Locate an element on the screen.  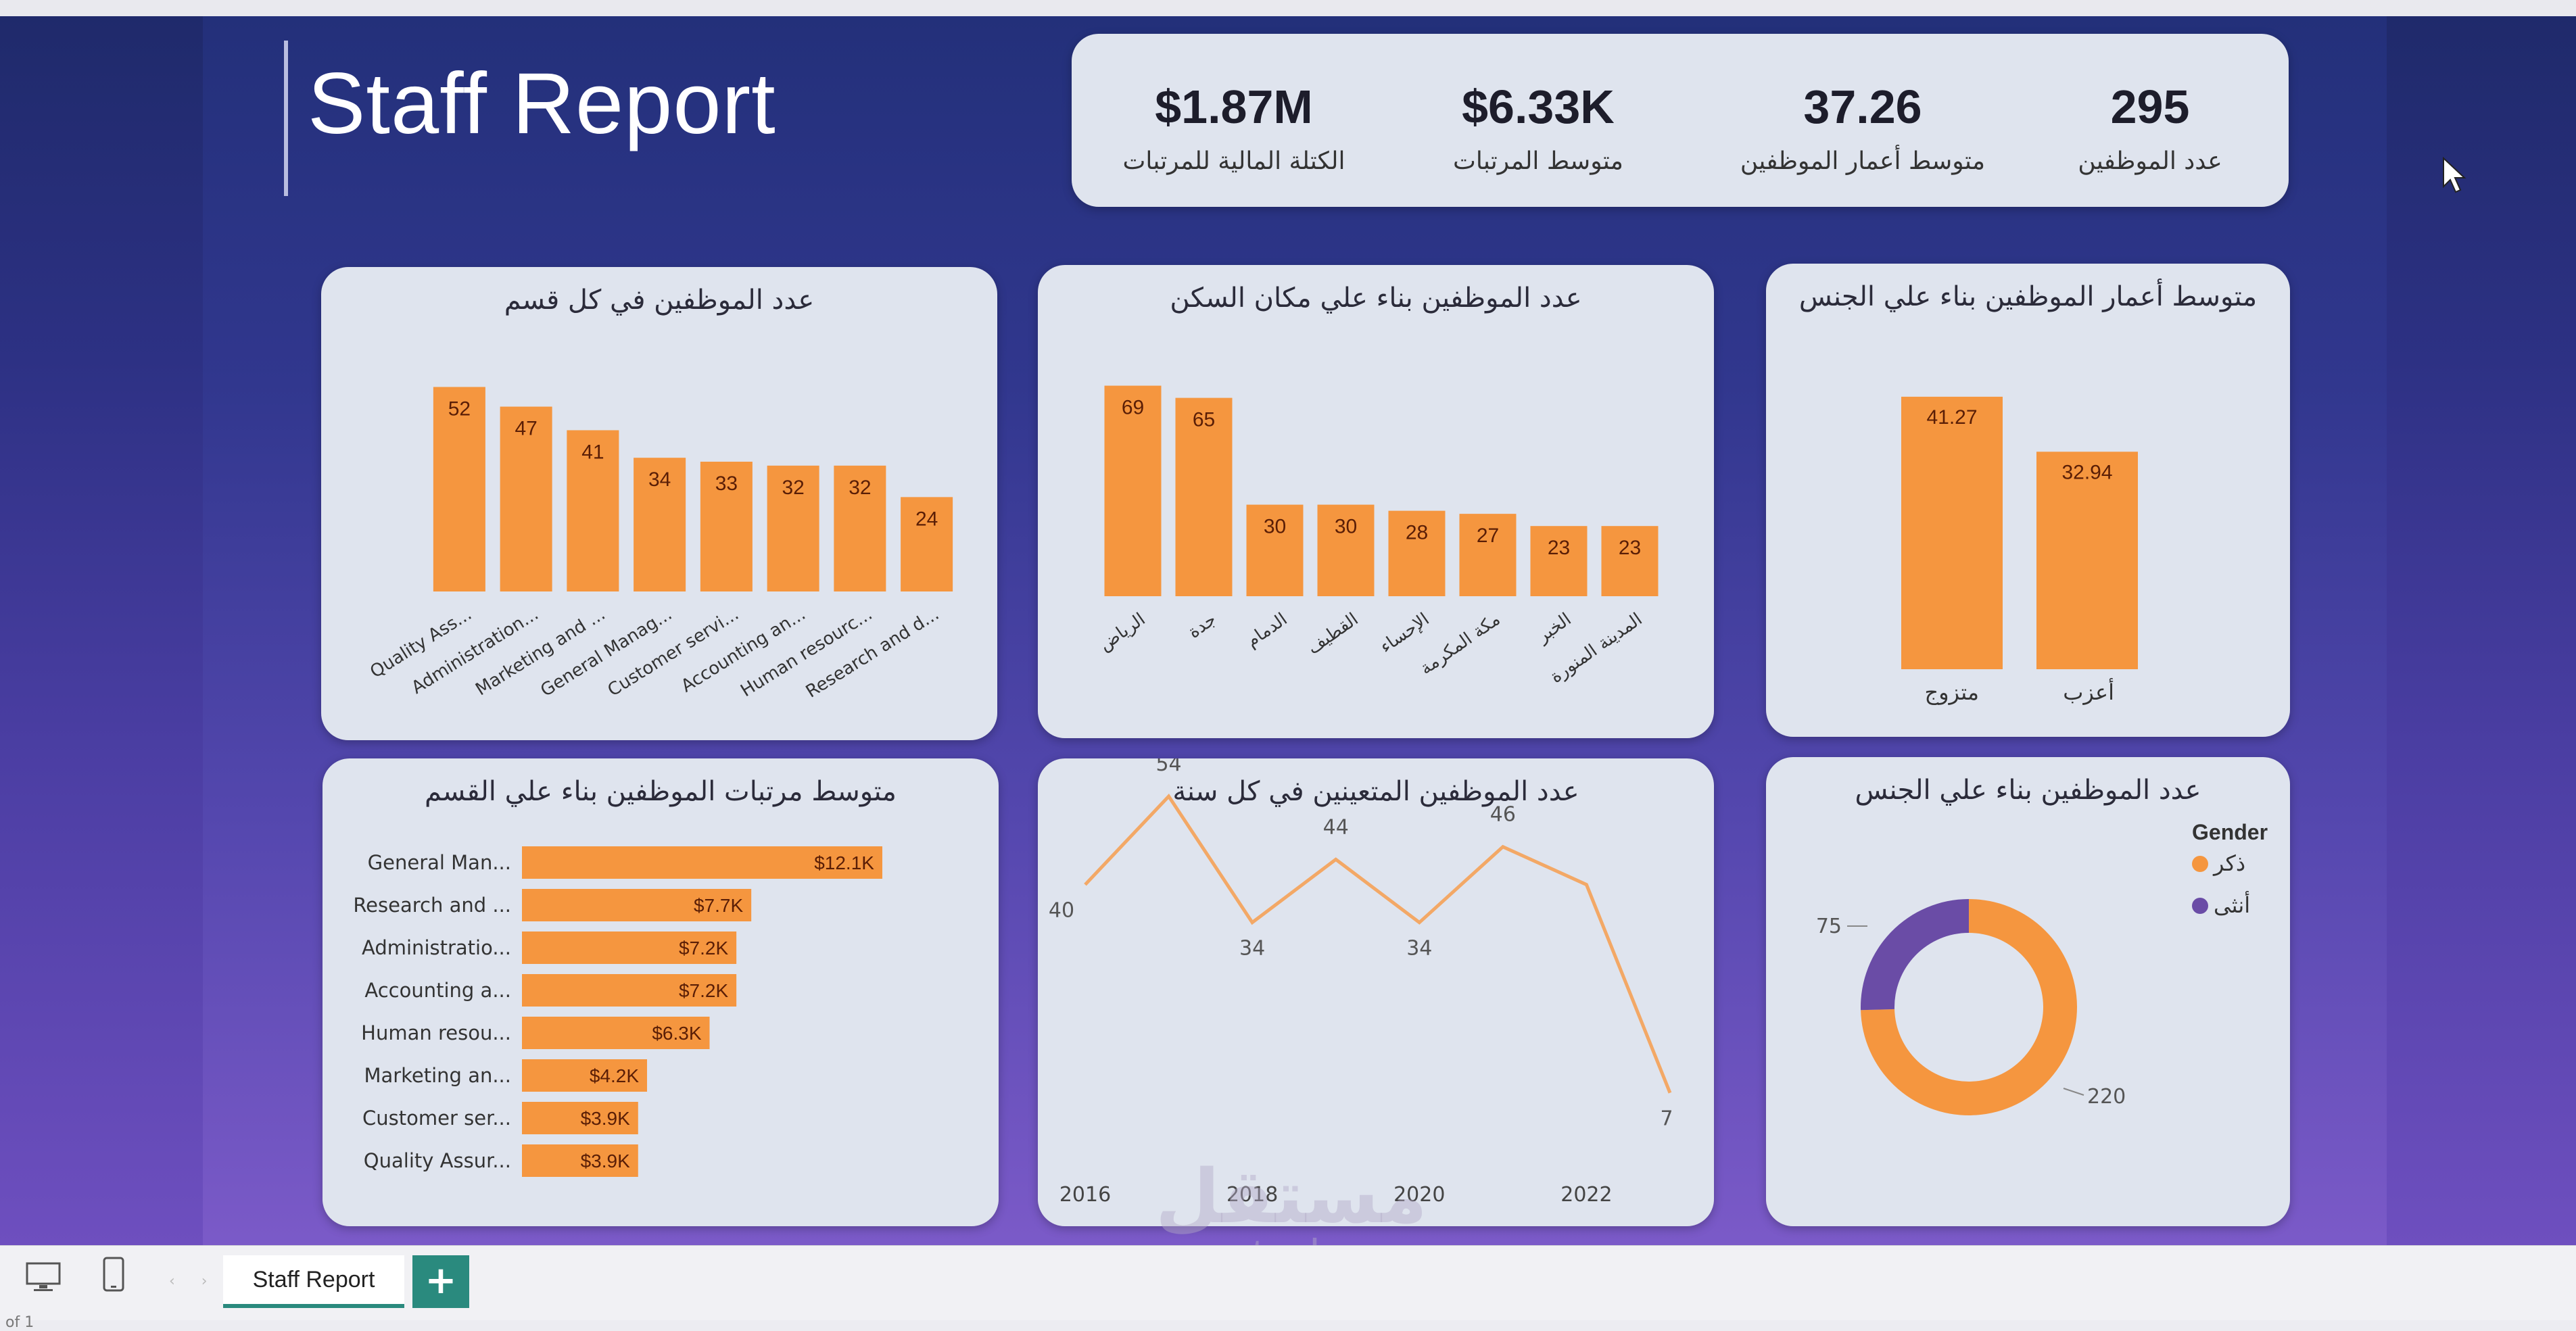
kpi-label: الكتلة المالية للمرتبات is located at coordinates (1233, 161).